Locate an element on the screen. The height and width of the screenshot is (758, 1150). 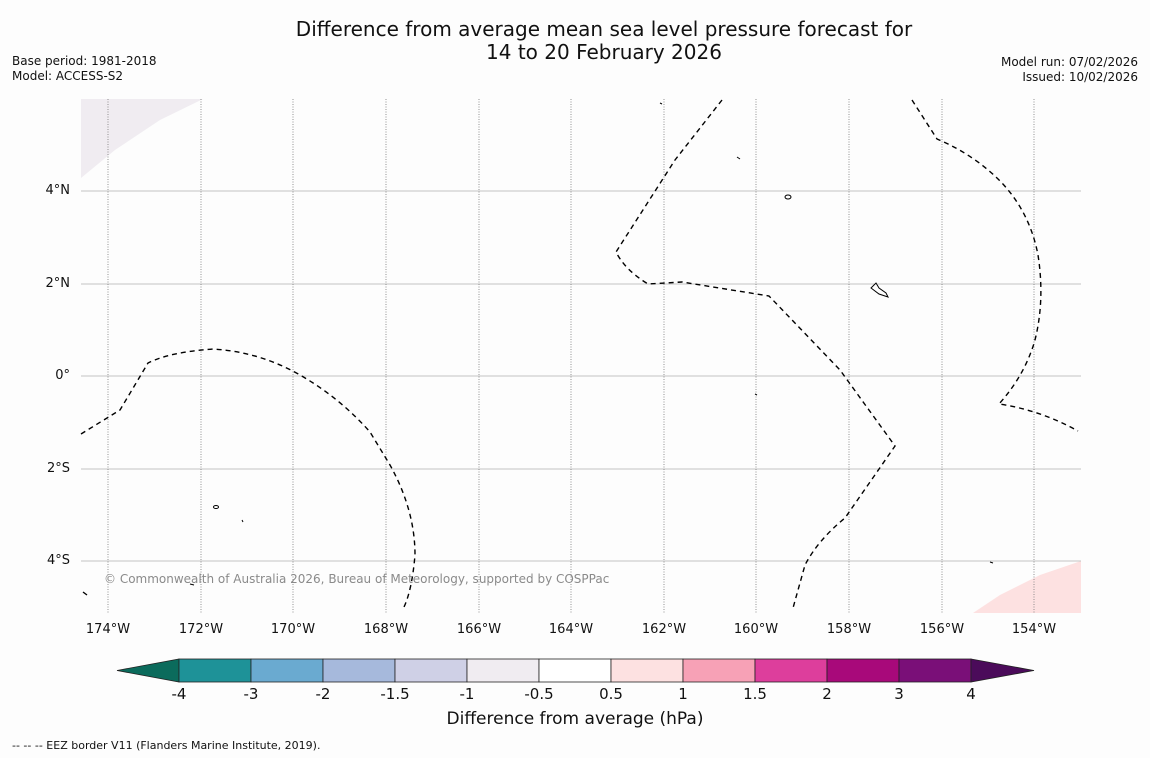
lat-label-2n: 2°N is located at coordinates (58, 283).